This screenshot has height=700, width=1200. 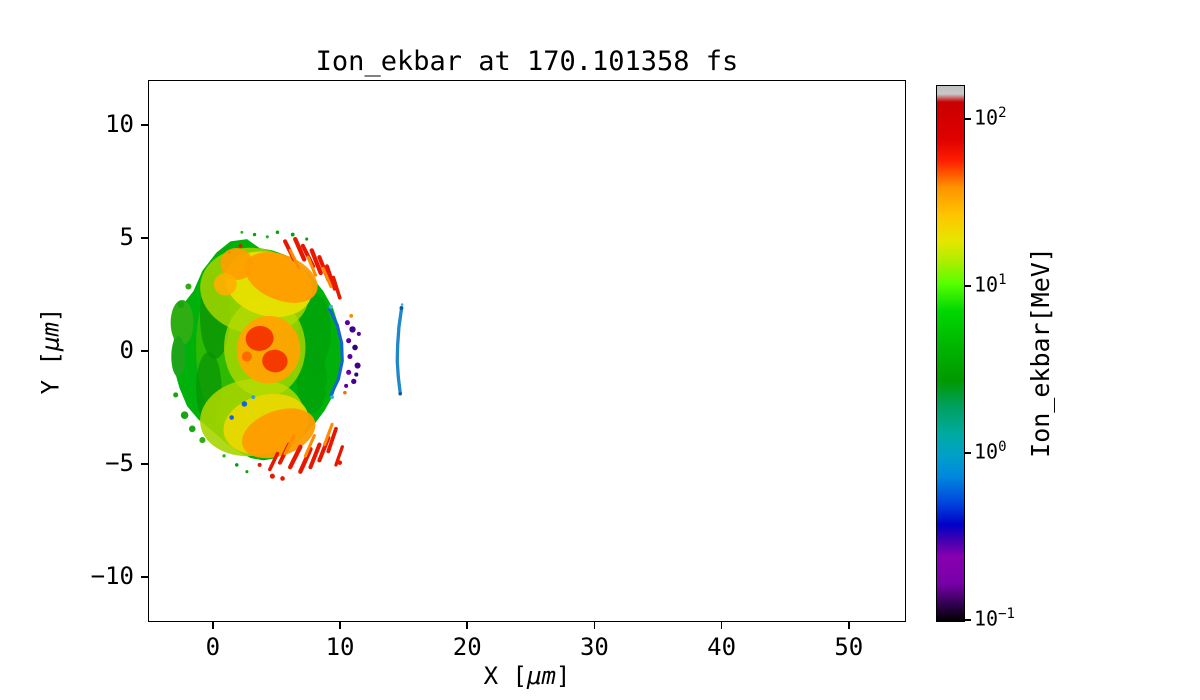 I want to click on colorbar-tick-label: 10¹, so click(x=990, y=284).